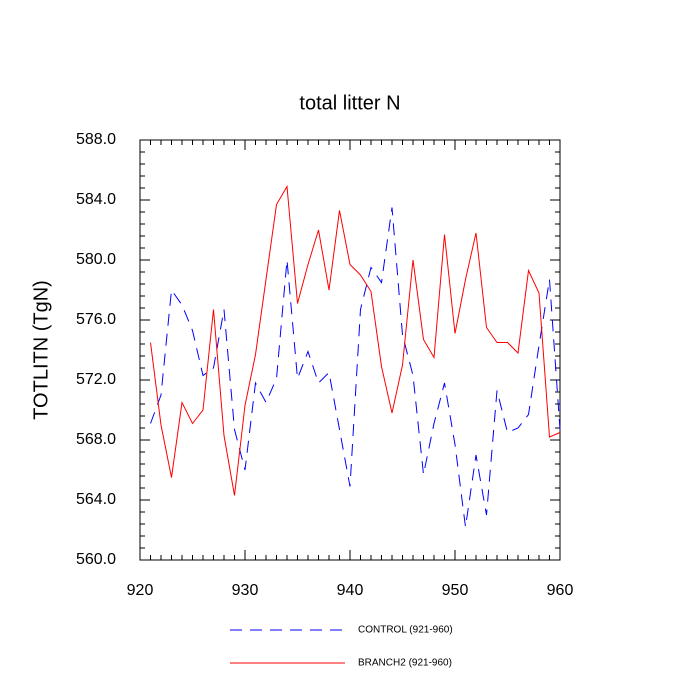 This screenshot has width=700, height=700. Describe the element at coordinates (245, 590) in the screenshot. I see `x-tick-label: 930` at that location.